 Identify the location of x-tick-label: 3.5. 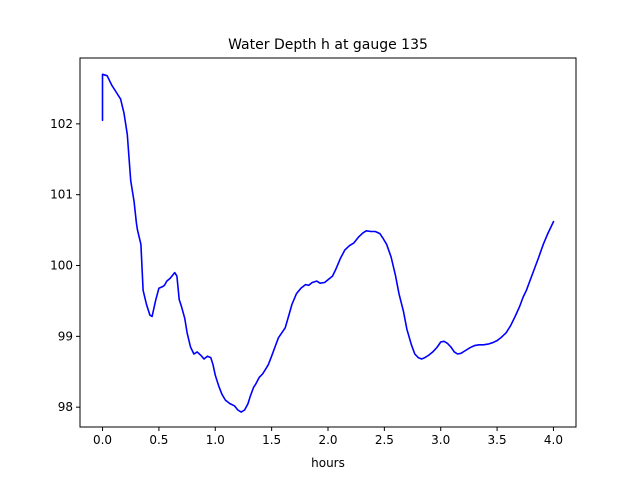
(497, 440).